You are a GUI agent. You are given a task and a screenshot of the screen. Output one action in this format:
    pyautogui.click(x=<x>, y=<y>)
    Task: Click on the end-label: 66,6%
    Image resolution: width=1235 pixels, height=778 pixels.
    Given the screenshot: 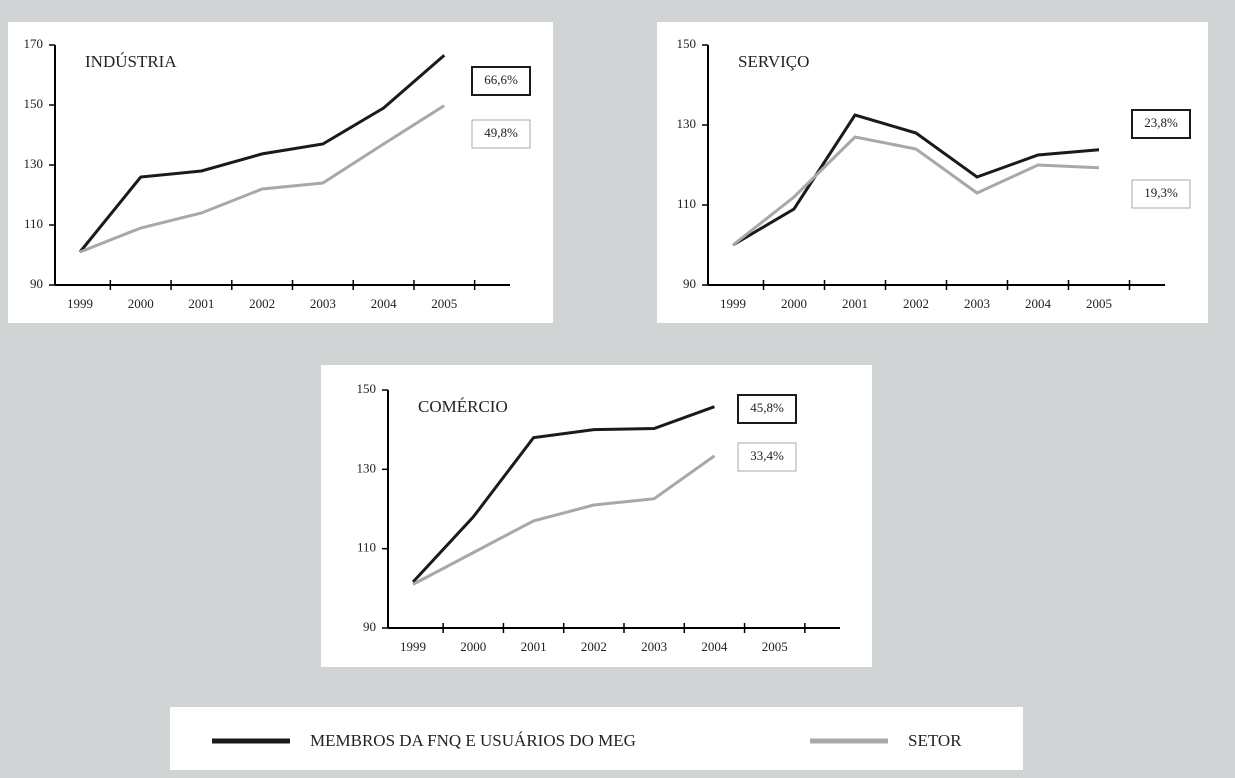 What is the action you would take?
    pyautogui.click(x=501, y=79)
    